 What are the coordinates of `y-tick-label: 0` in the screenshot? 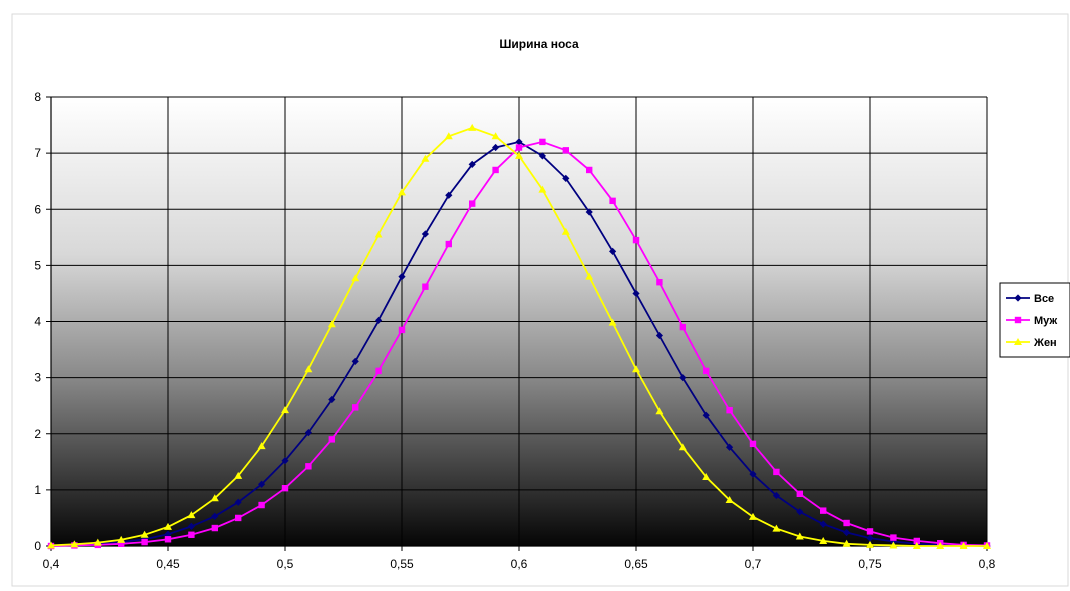 It's located at (37, 546).